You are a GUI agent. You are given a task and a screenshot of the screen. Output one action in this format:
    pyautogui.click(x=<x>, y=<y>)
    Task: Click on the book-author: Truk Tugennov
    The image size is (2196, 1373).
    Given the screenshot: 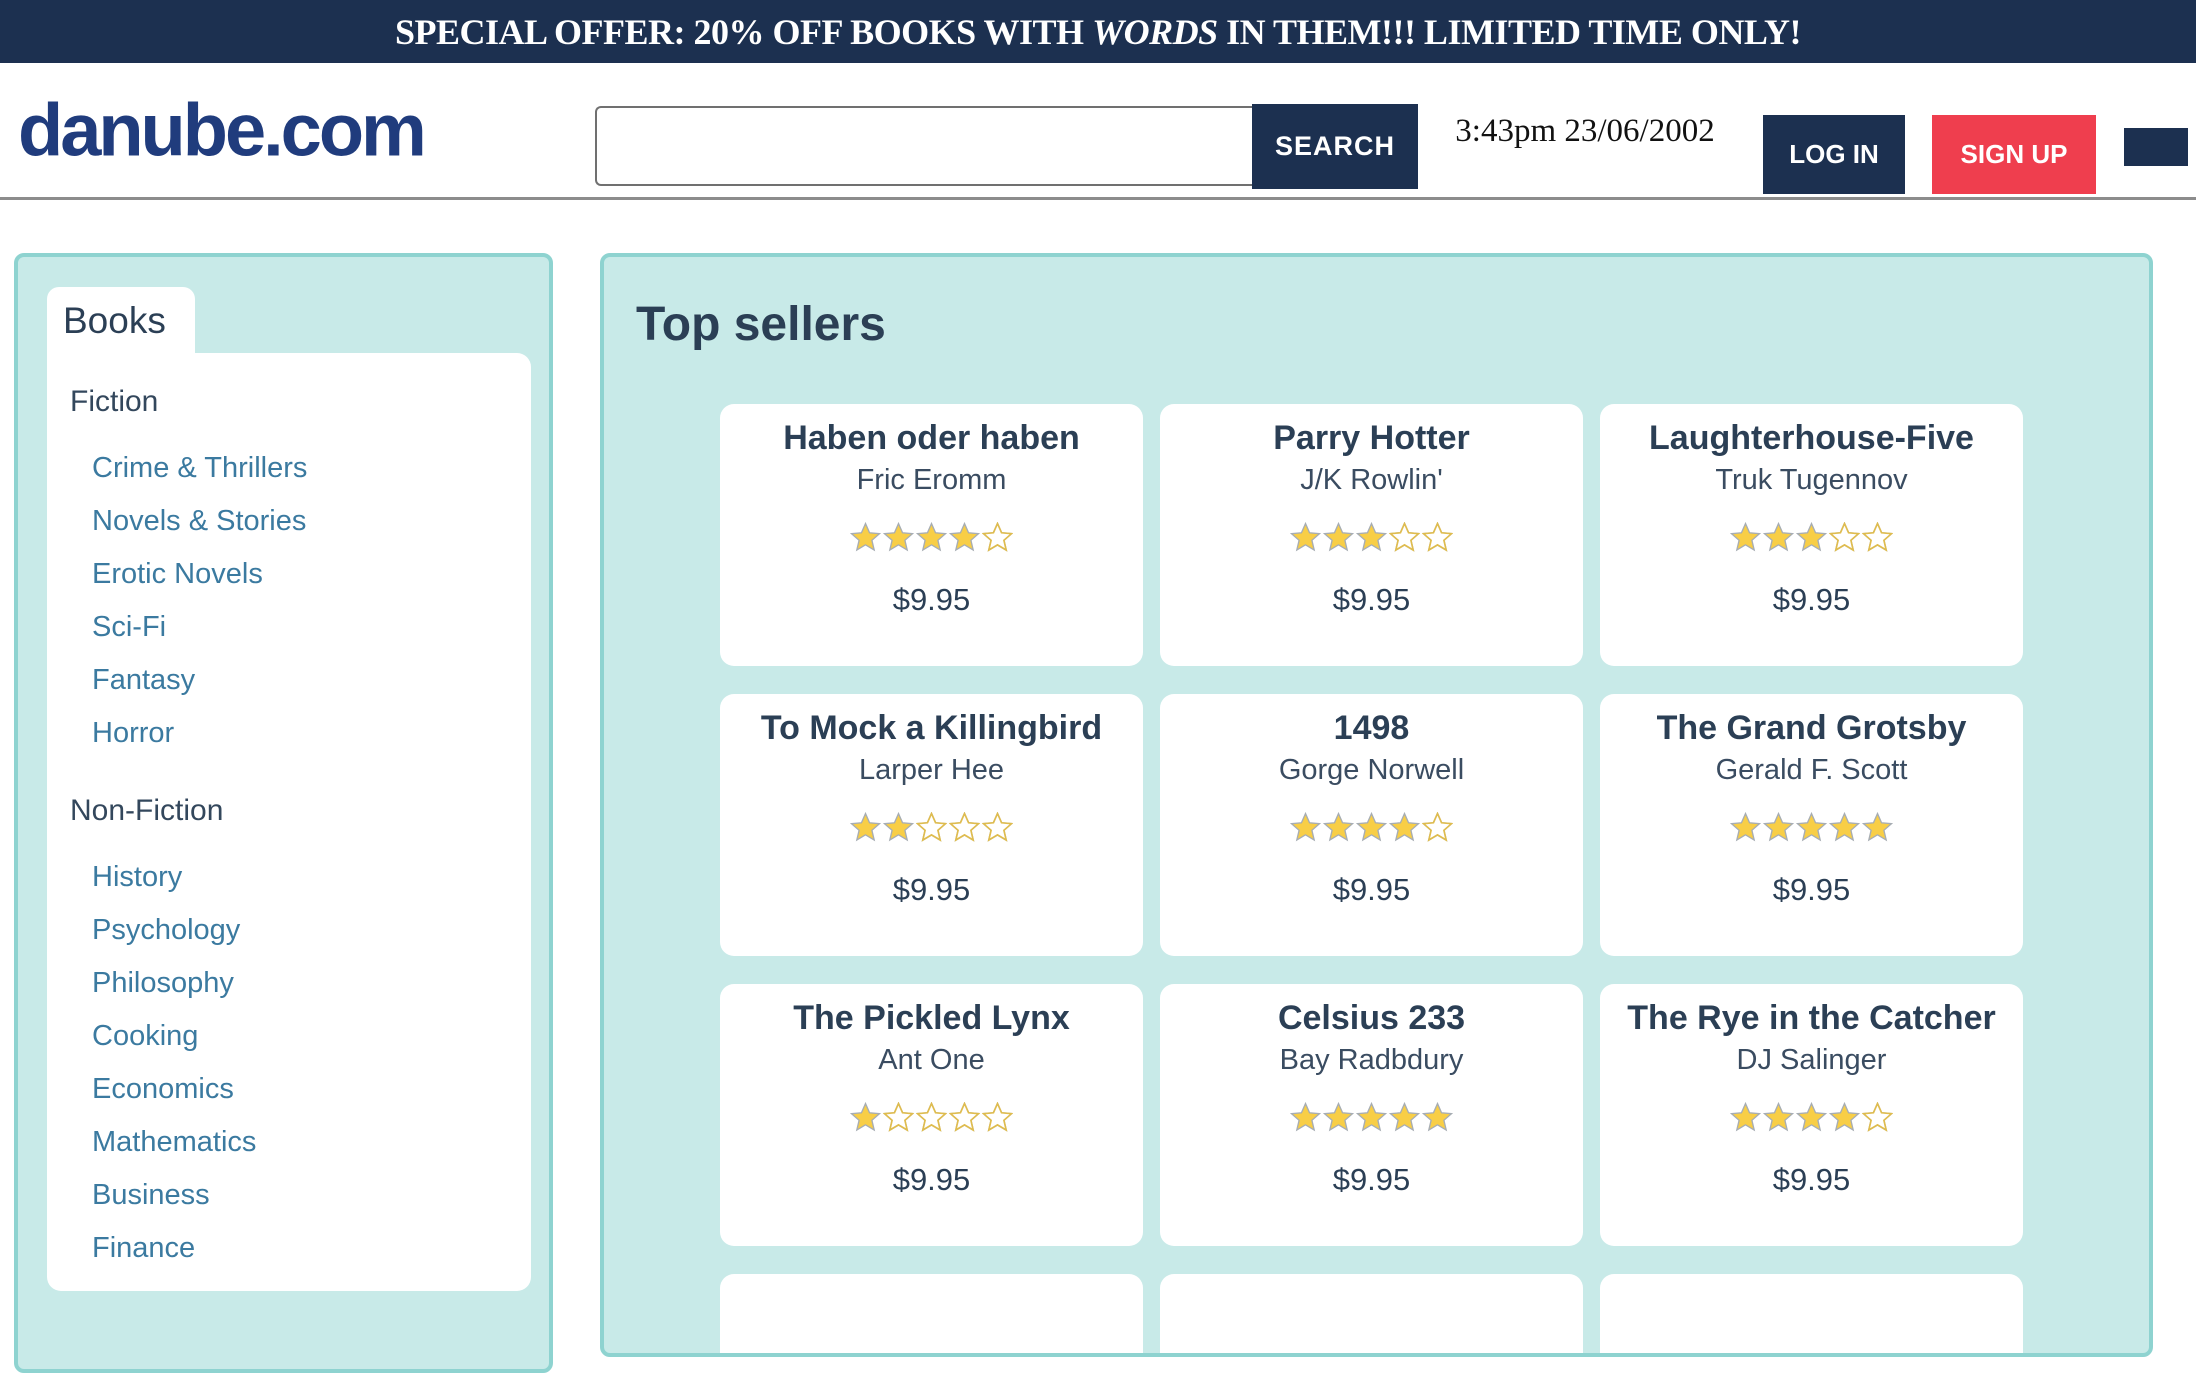 What is the action you would take?
    pyautogui.click(x=1811, y=480)
    